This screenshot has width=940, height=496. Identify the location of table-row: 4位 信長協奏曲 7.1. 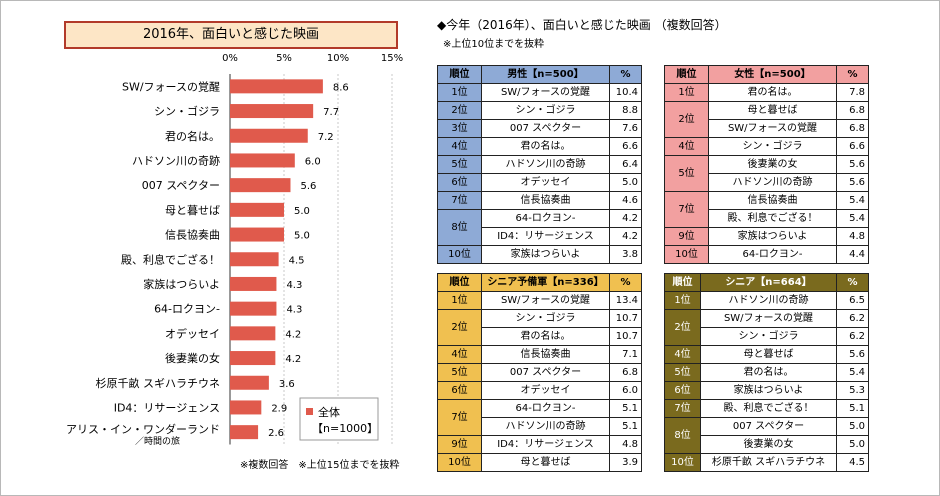
(539, 354).